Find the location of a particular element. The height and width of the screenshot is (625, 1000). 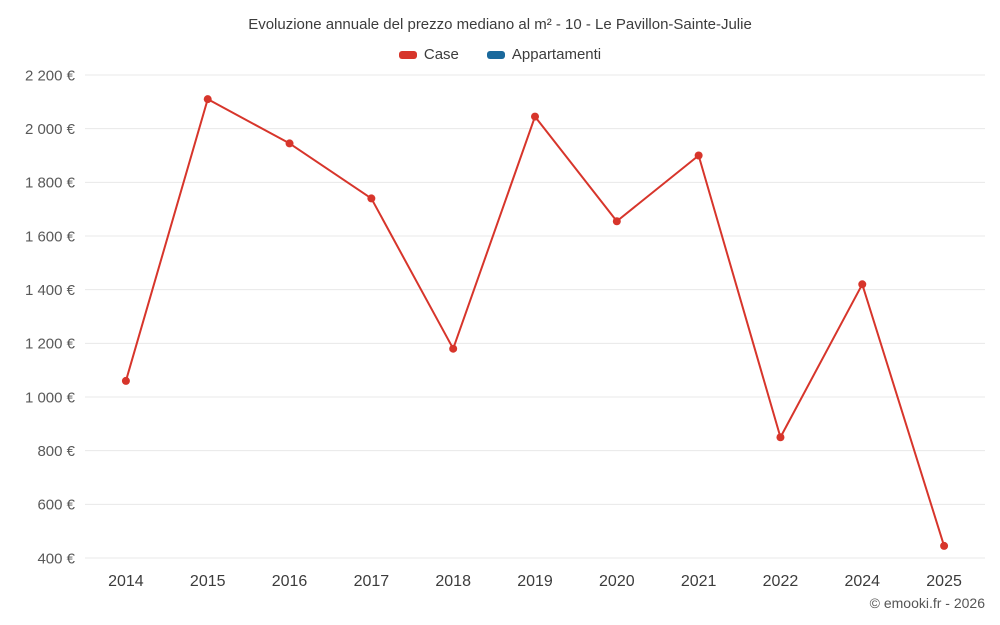

x-axis-tick-label: 2018 is located at coordinates (453, 581).